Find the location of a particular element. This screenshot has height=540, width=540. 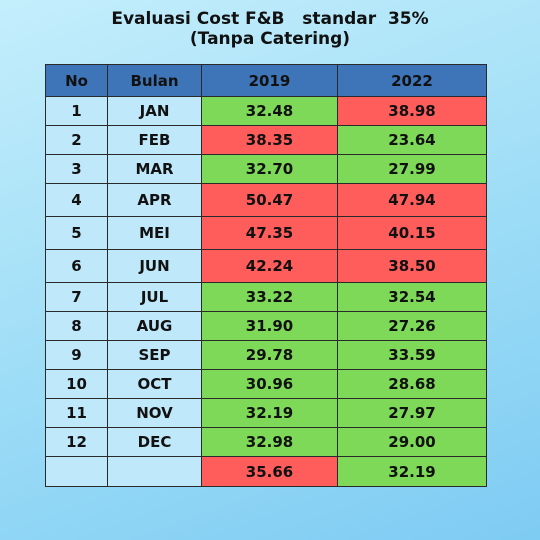

table-row: 12 DEC 32.98 29.00 is located at coordinates (266, 442).